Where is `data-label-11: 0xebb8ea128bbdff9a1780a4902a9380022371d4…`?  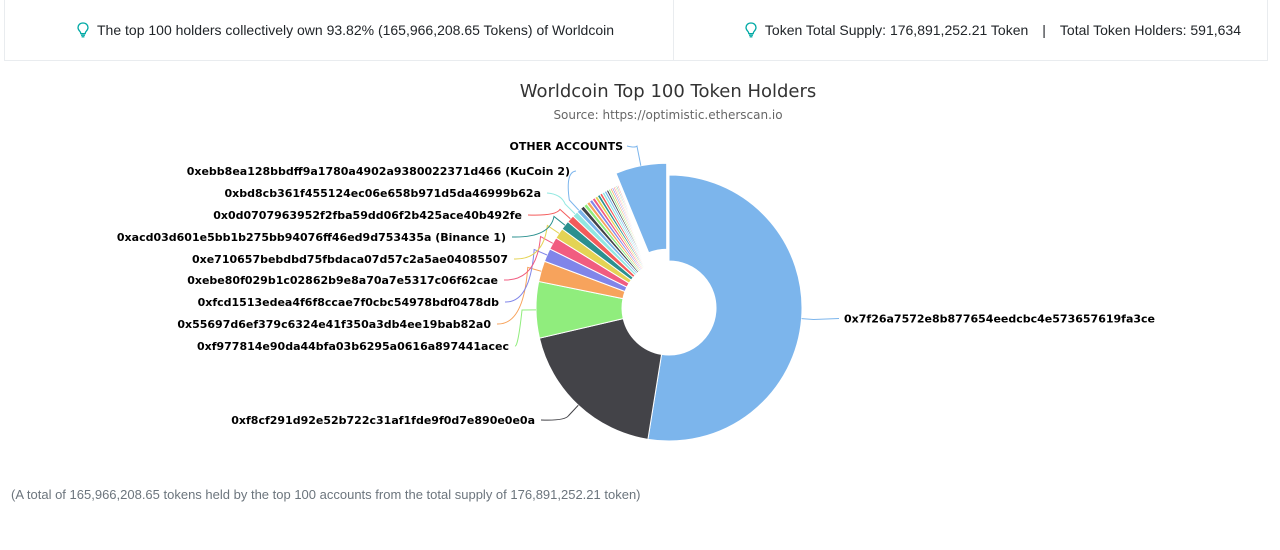 data-label-11: 0xebb8ea128bbdff9a1780a4902a9380022371d4… is located at coordinates (378, 171).